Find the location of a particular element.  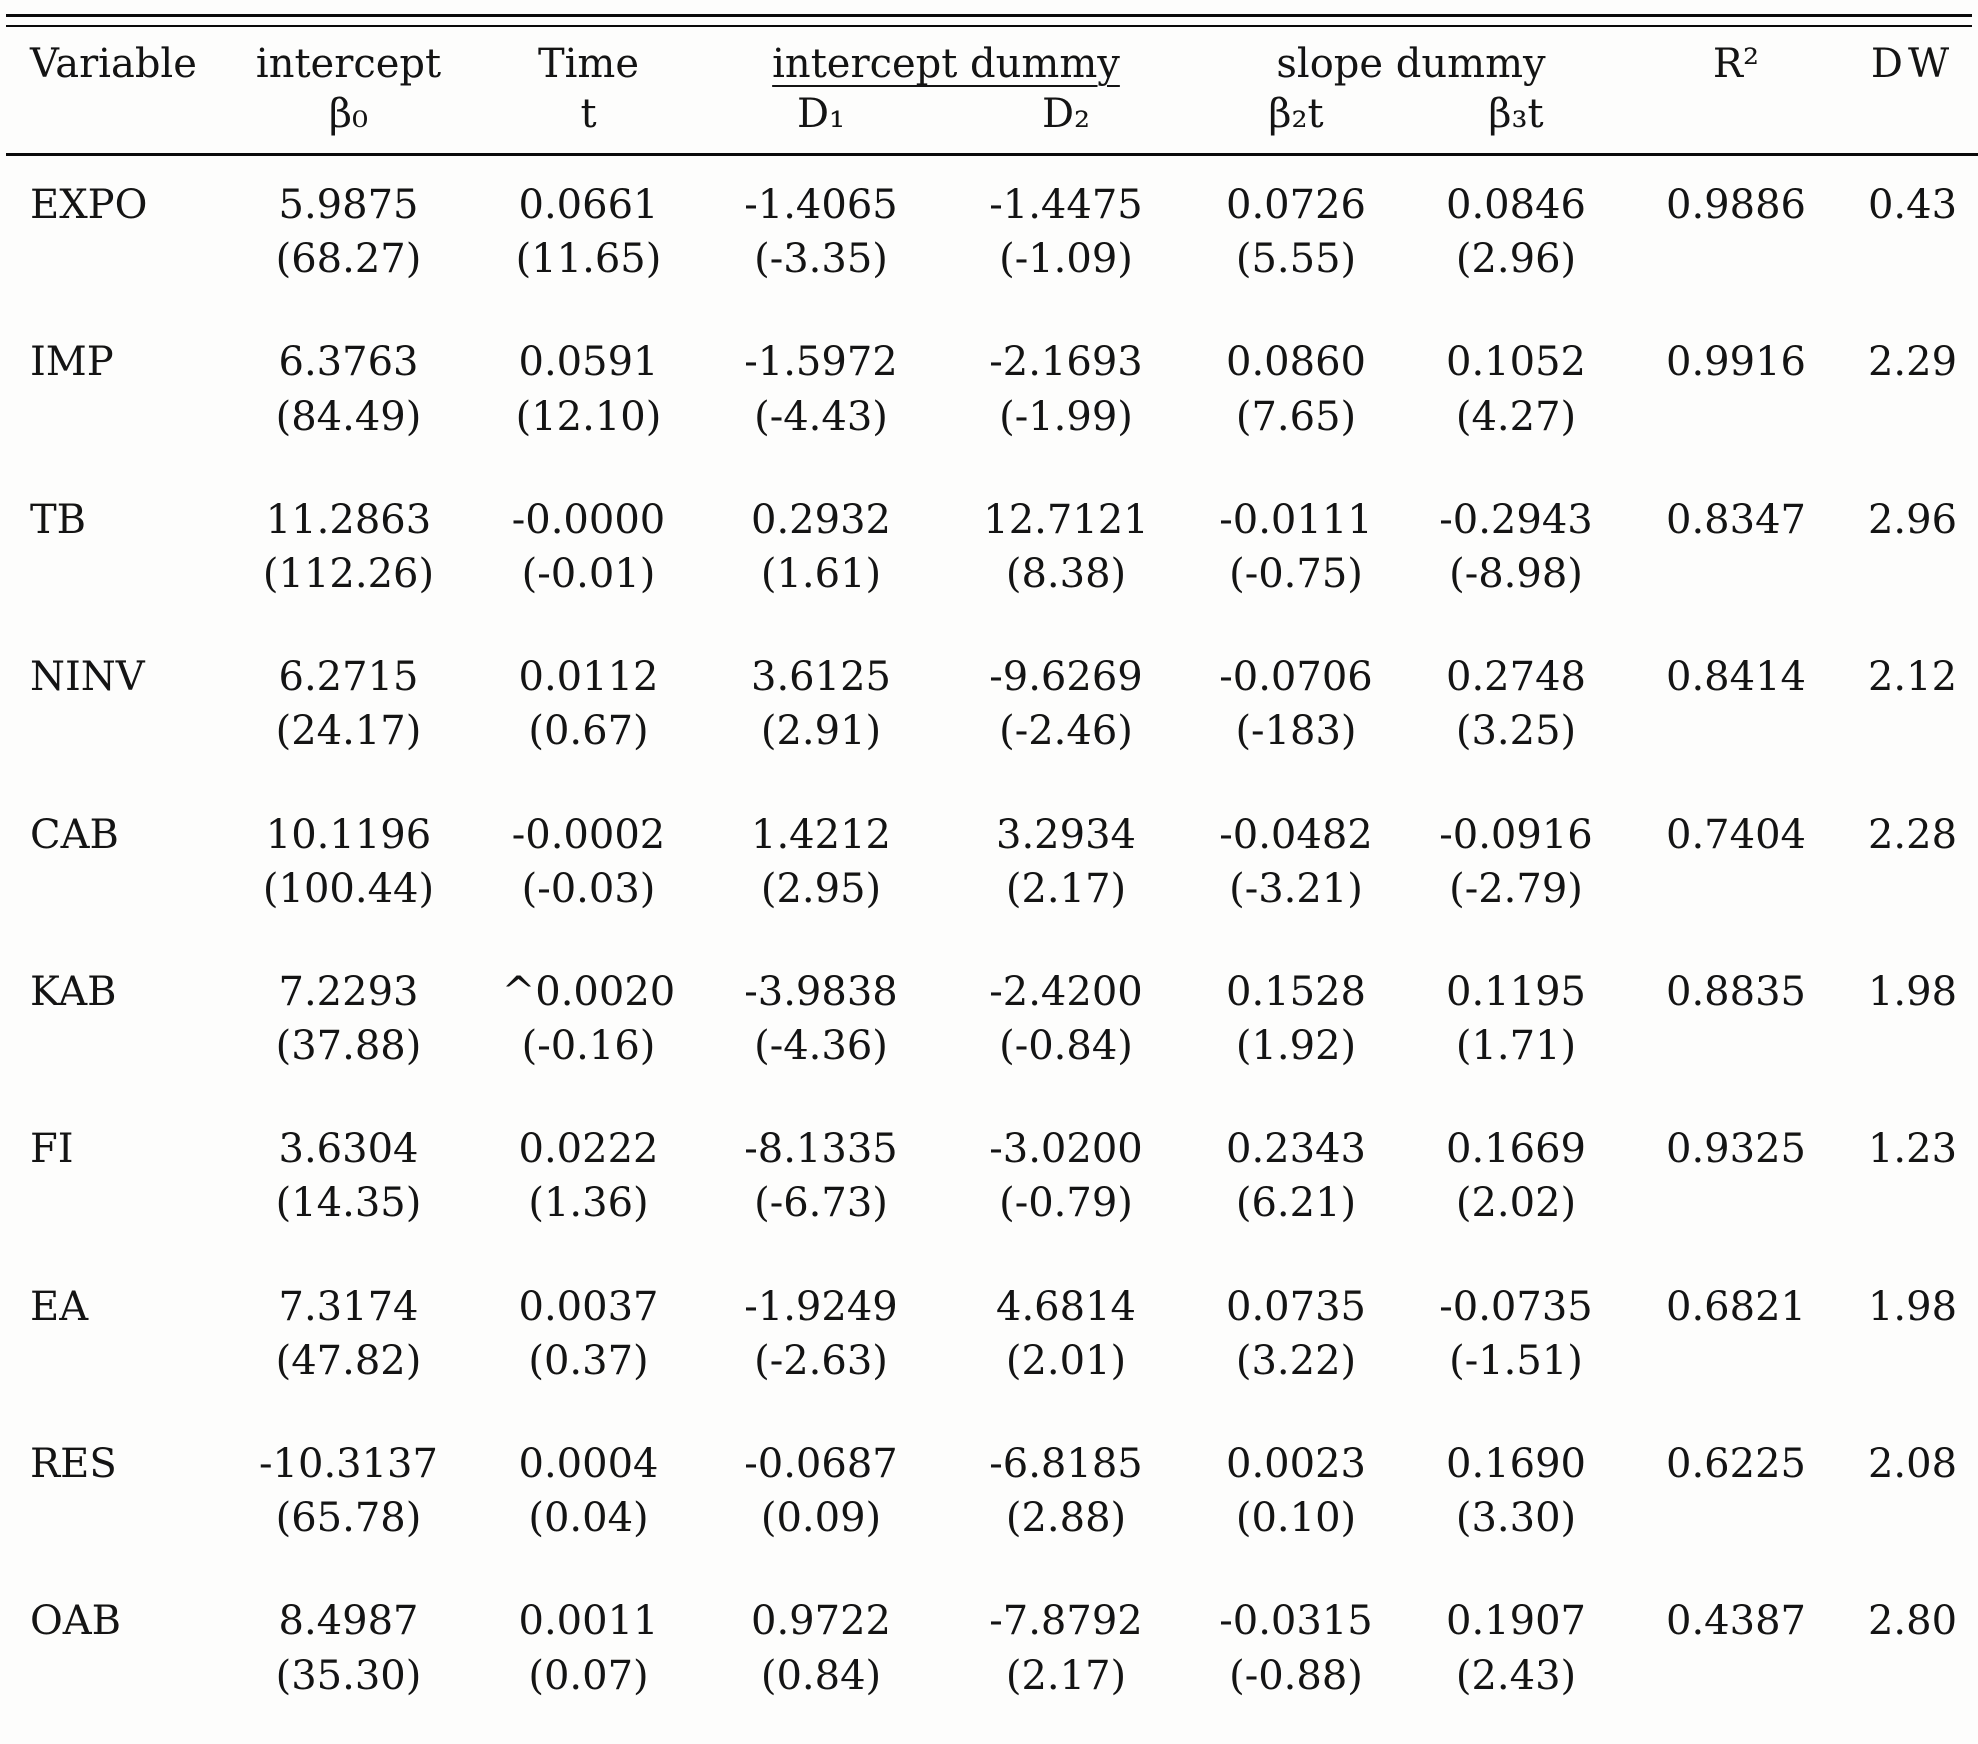

coefficient-value: 0.0222 is located at coordinates (588, 1149).